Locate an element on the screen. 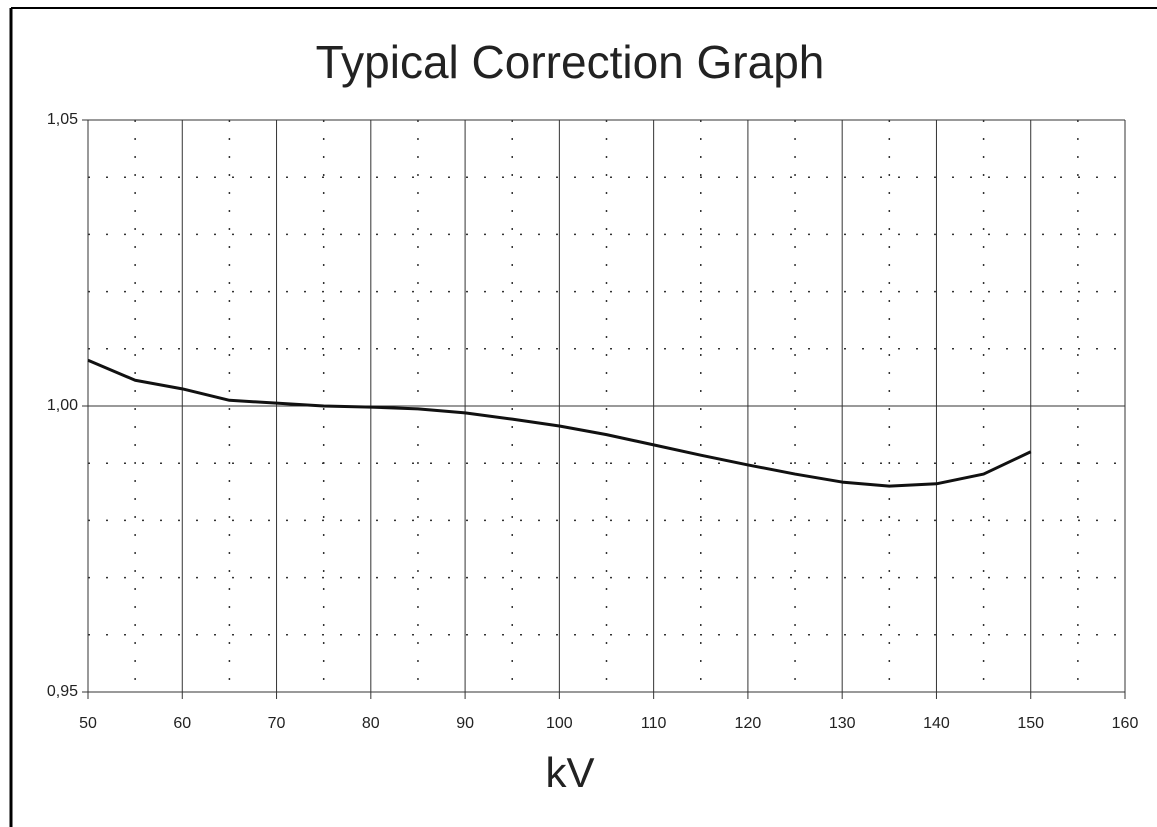 Image resolution: width=1157 pixels, height=827 pixels. x-tick-label: 70 is located at coordinates (277, 723).